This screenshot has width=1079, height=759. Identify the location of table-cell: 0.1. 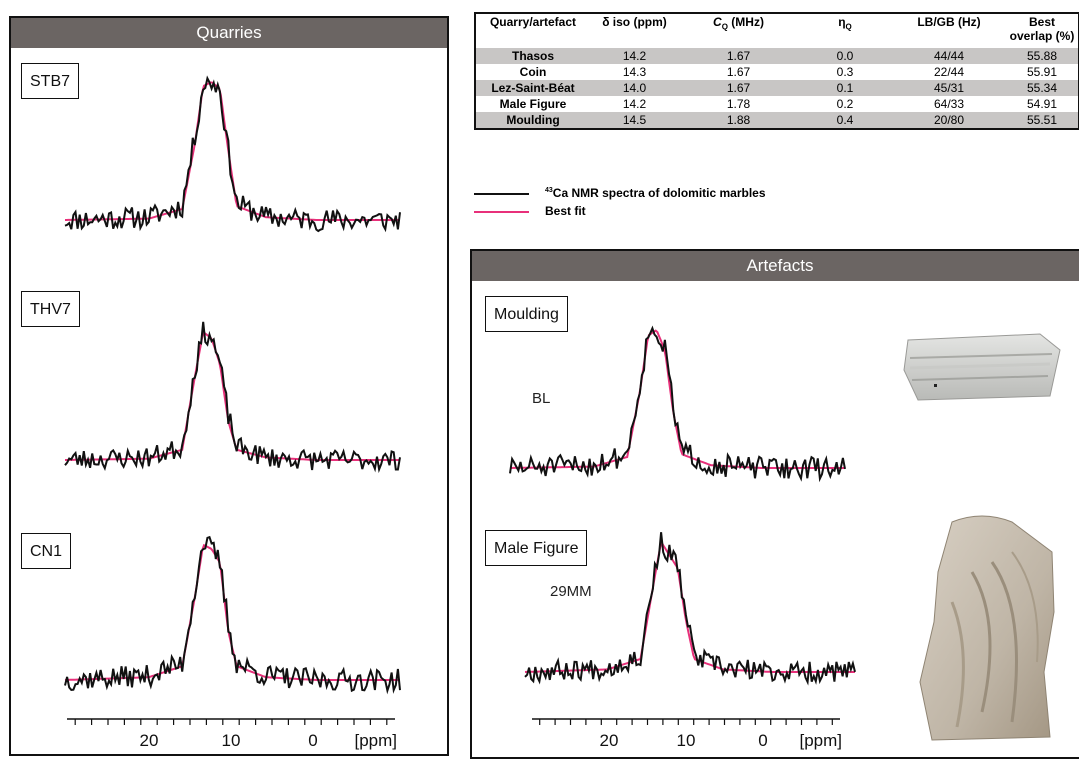
(845, 88).